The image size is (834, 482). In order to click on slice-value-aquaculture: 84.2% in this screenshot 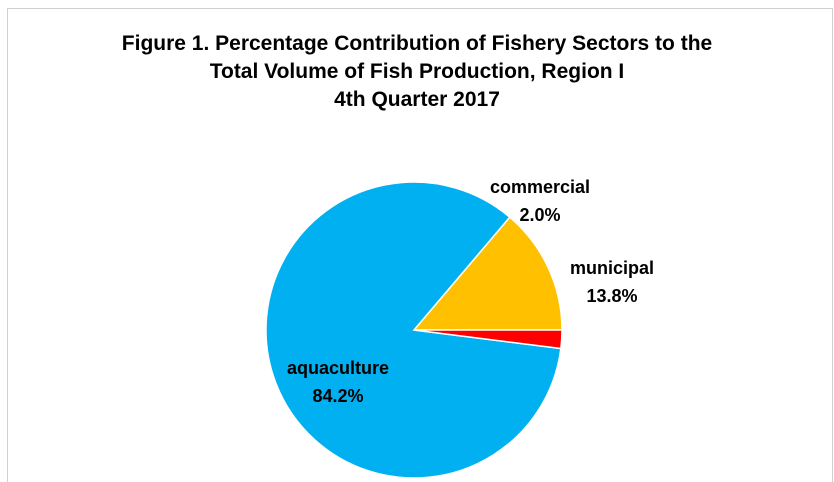, I will do `click(337, 396)`.